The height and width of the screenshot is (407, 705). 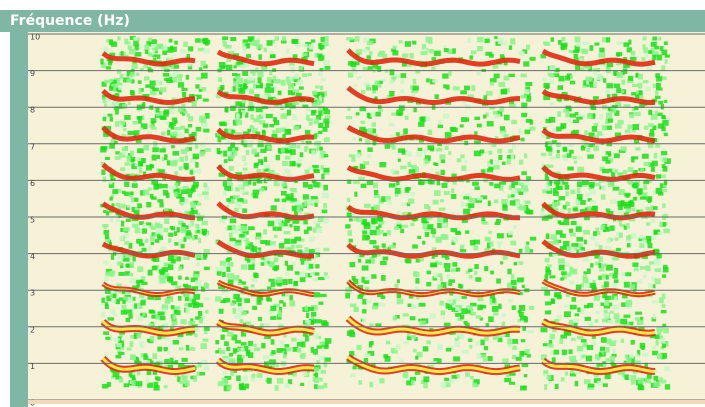 What do you see at coordinates (598, 57) in the screenshot?
I see `harmonic` at bounding box center [598, 57].